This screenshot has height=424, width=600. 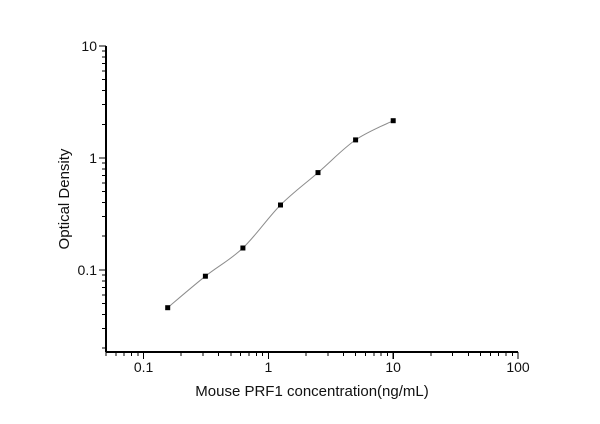 I want to click on y-tick-label: 0.1, so click(x=87, y=269).